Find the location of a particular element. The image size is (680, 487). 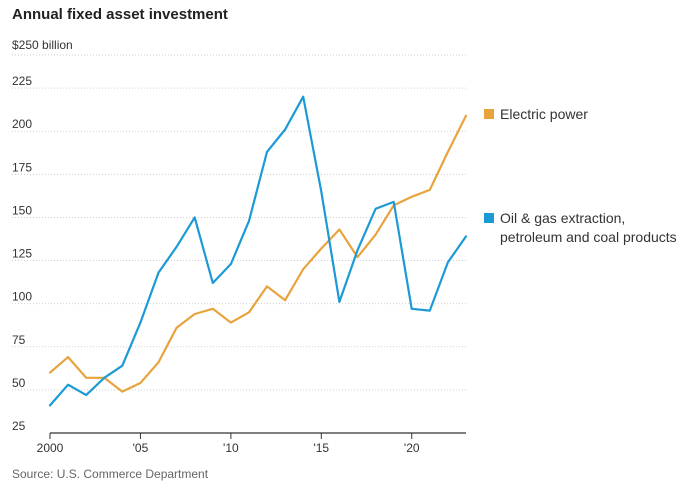

y-tick-label: 125 is located at coordinates (22, 254).